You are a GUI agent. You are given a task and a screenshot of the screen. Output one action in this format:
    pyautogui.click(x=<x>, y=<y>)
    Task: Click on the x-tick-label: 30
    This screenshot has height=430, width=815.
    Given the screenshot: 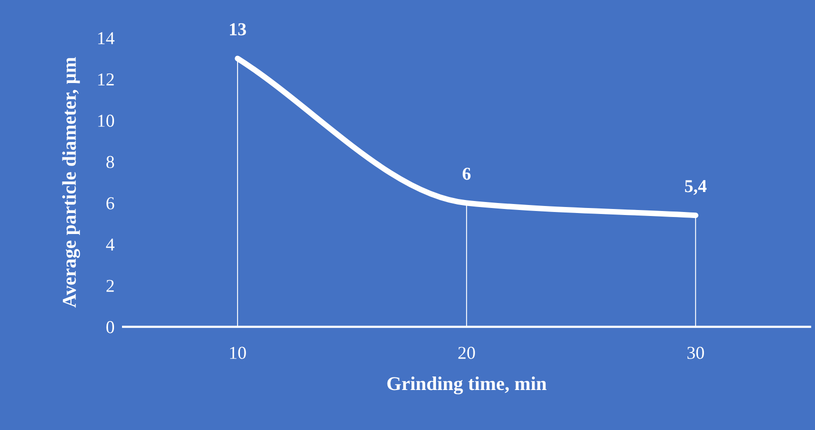 What is the action you would take?
    pyautogui.click(x=695, y=352)
    